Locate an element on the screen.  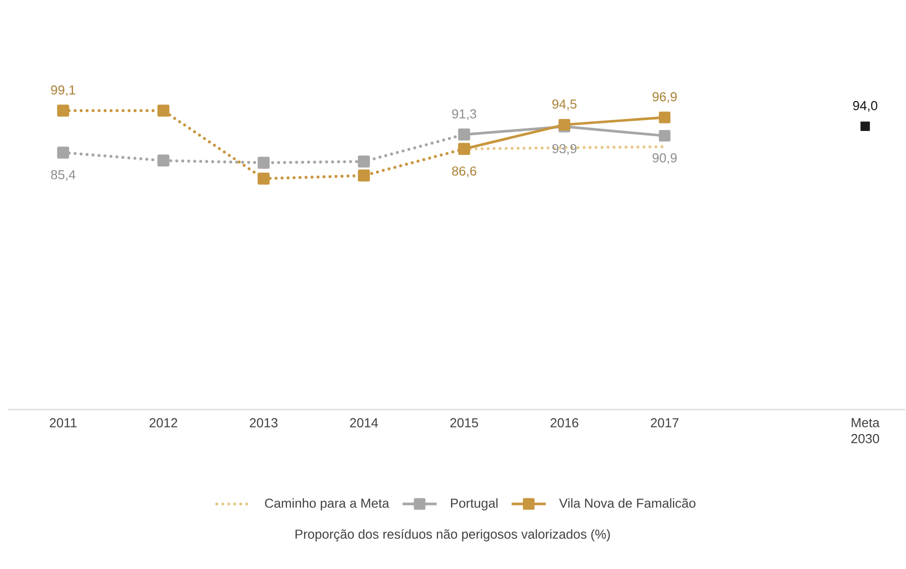
data-label: 94,0 is located at coordinates (865, 106).